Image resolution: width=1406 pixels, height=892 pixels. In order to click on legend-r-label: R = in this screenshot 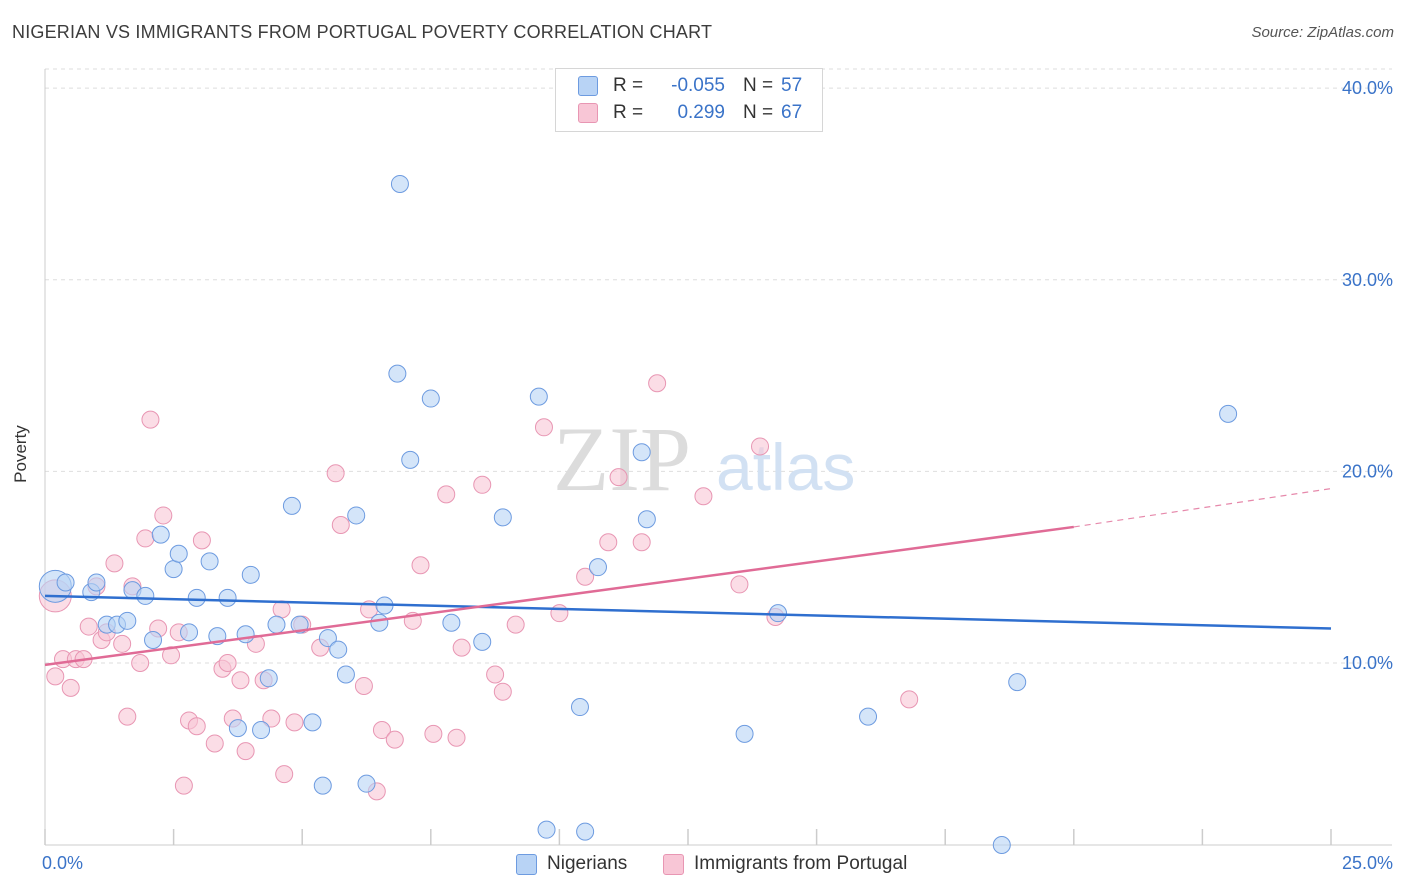, I will do `click(628, 112)`.